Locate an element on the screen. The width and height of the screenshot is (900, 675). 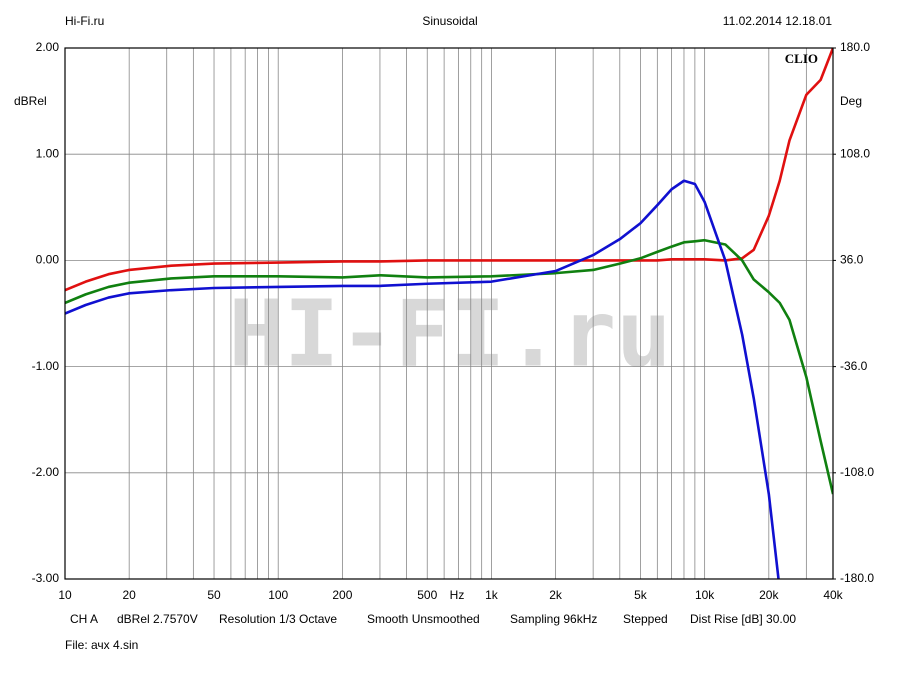
header-right: 11.02.2014 12.18.01 is located at coordinates (778, 21).